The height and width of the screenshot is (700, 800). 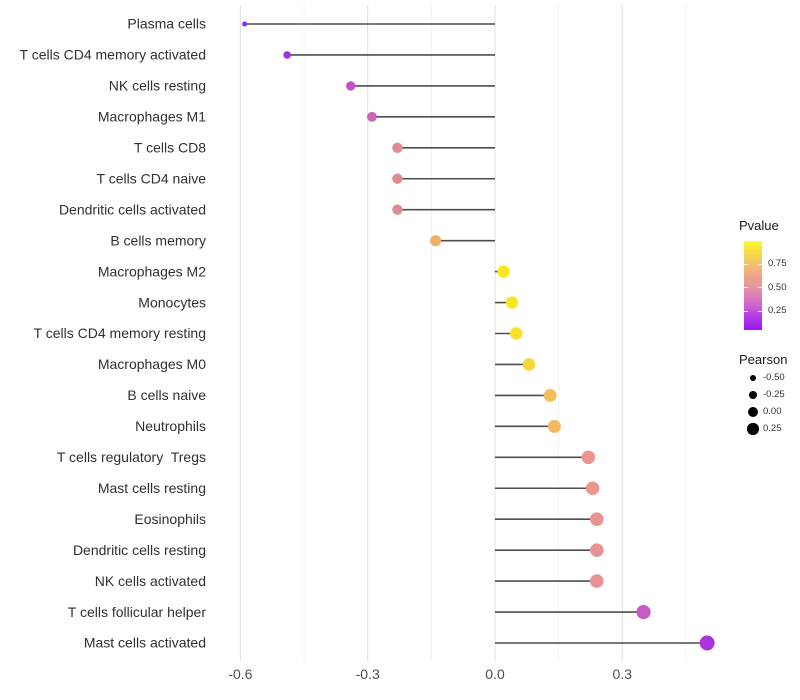 I want to click on category-label: Mast cells resting, so click(x=152, y=488).